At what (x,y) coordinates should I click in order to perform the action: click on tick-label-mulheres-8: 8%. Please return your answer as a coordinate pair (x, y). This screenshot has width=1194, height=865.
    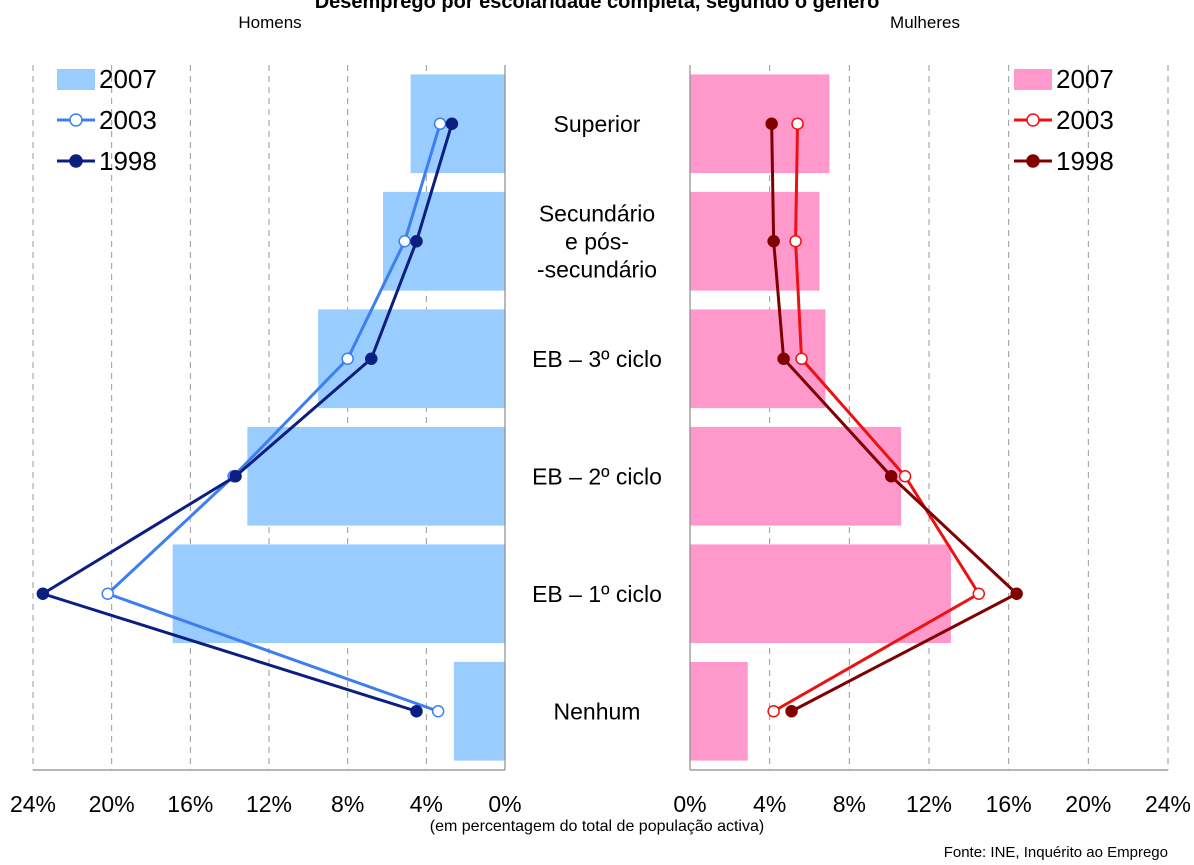
    Looking at the image, I should click on (849, 804).